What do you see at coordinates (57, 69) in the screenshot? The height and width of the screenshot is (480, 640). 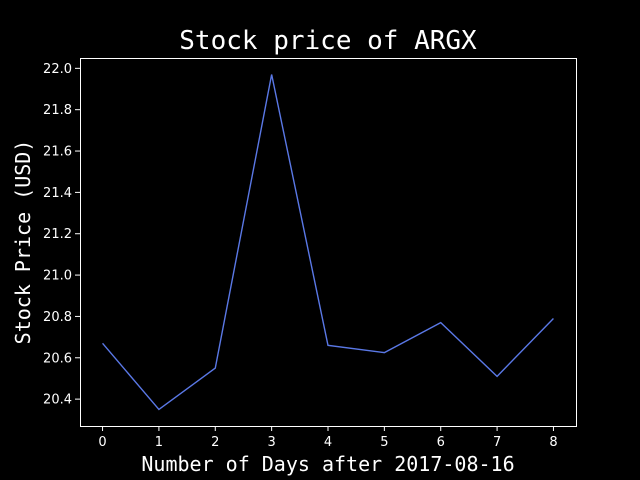 I see `y-tick-label: 22.0` at bounding box center [57, 69].